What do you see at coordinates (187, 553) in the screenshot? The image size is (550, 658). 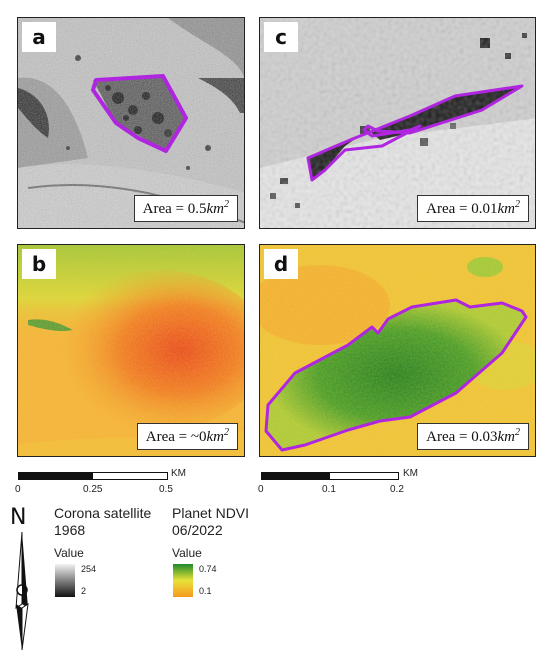 I see `legend-planet-value-label: Value` at bounding box center [187, 553].